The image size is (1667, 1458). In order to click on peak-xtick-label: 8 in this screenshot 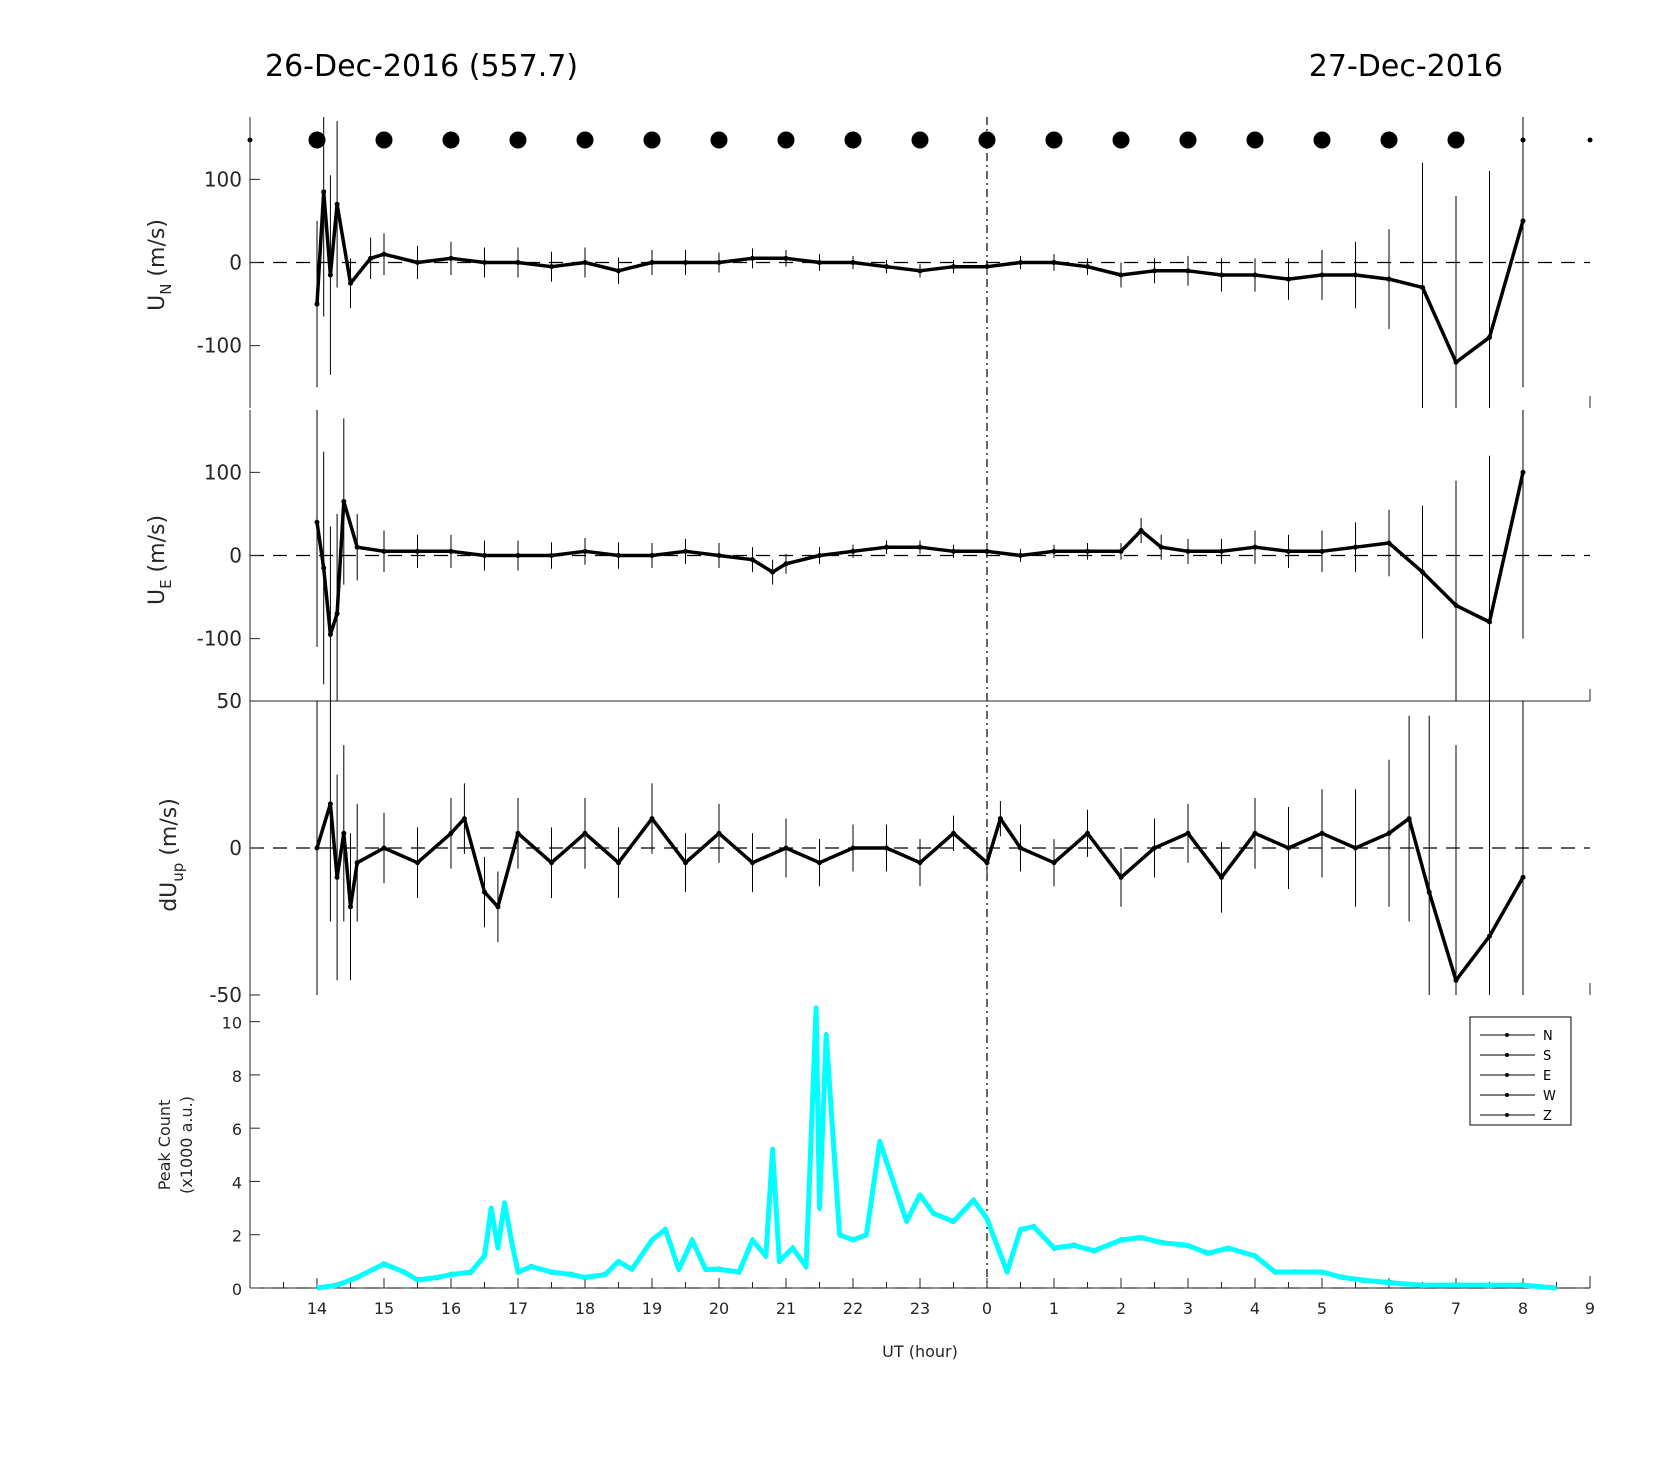, I will do `click(1523, 1308)`.